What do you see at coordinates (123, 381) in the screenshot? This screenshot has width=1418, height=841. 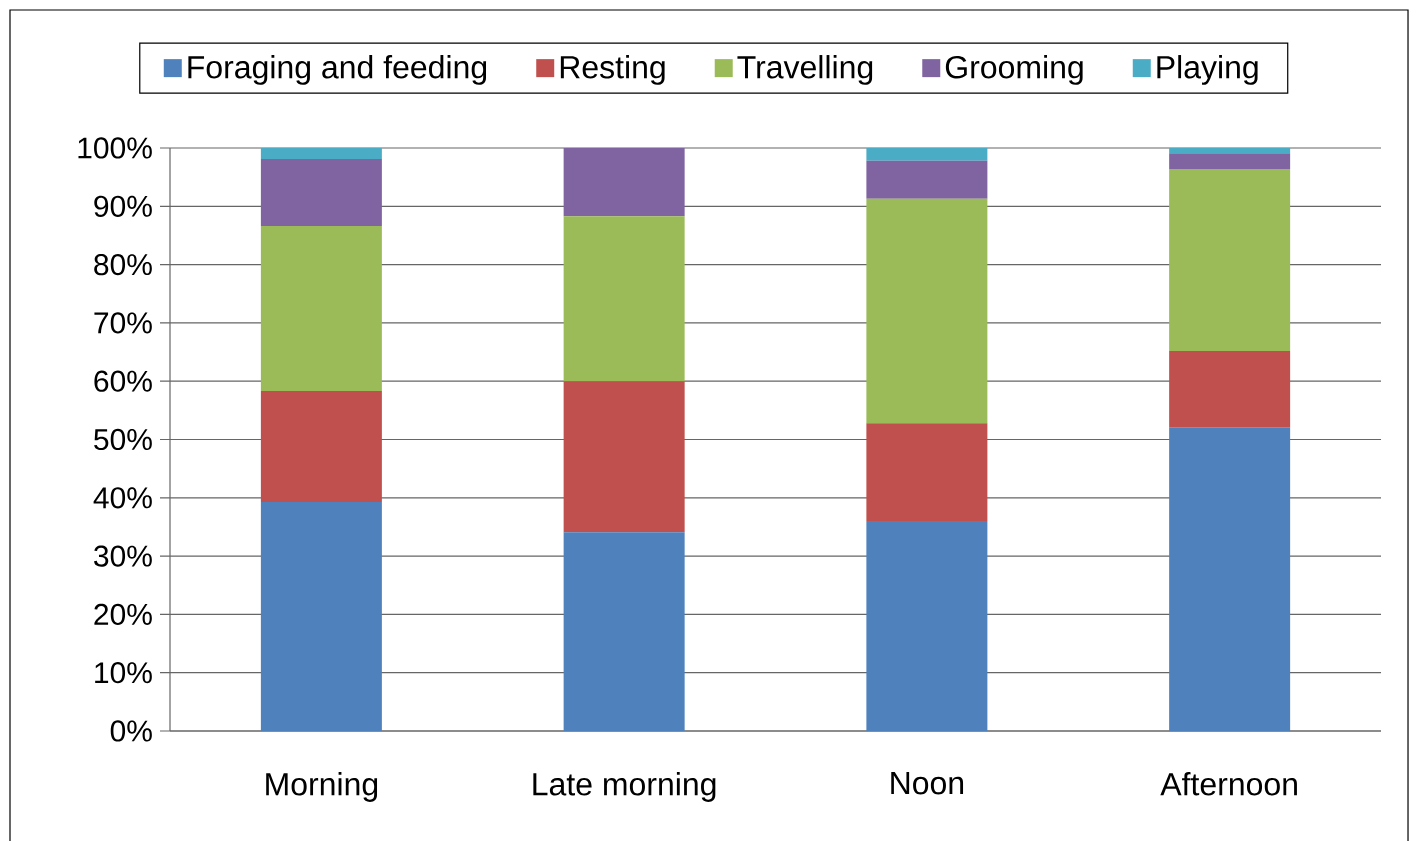 I see `y-tick-label: 60%` at bounding box center [123, 381].